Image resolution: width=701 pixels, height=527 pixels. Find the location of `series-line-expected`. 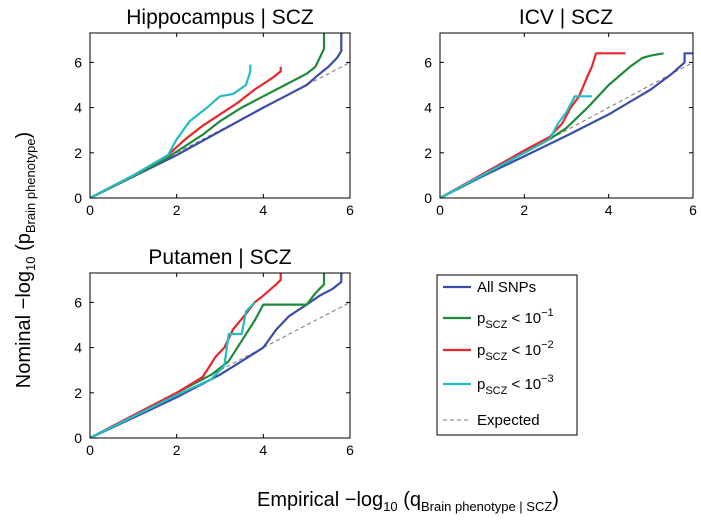

series-line-expected is located at coordinates (566, 129).